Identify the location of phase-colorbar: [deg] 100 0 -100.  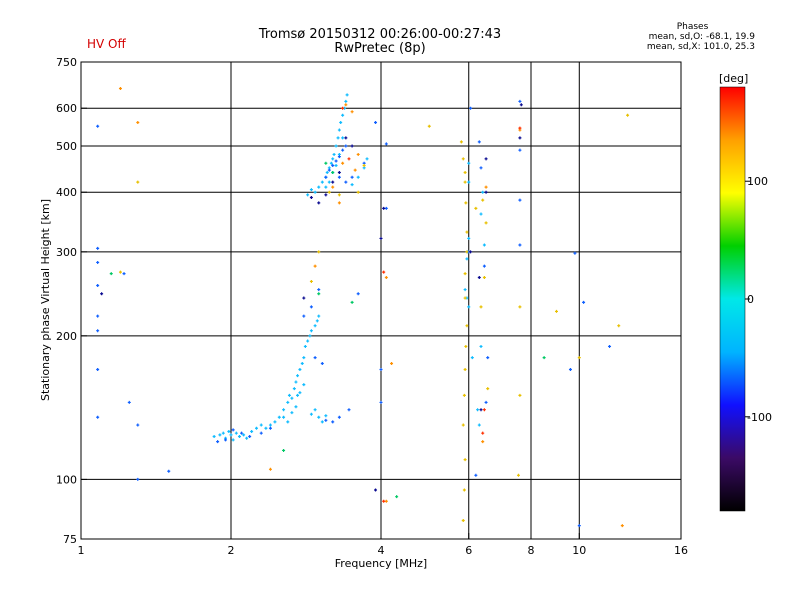
(745, 292).